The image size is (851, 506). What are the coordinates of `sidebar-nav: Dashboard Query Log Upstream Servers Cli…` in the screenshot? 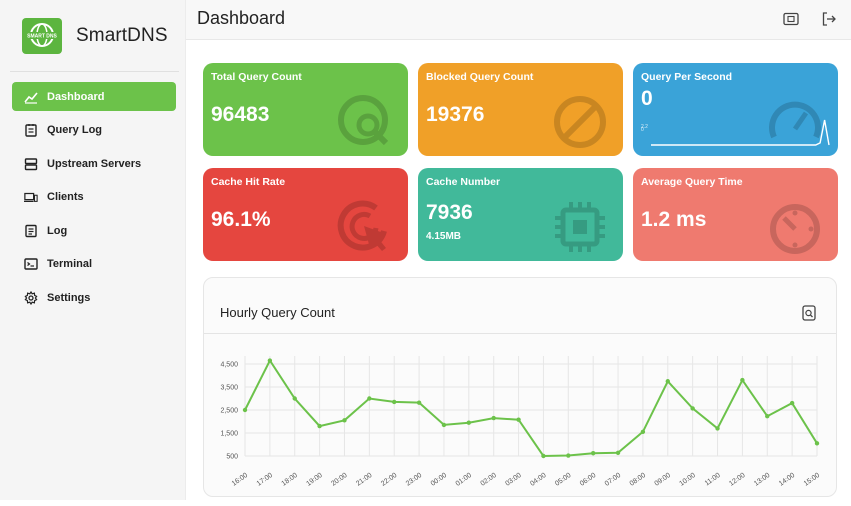 It's located at (92, 192).